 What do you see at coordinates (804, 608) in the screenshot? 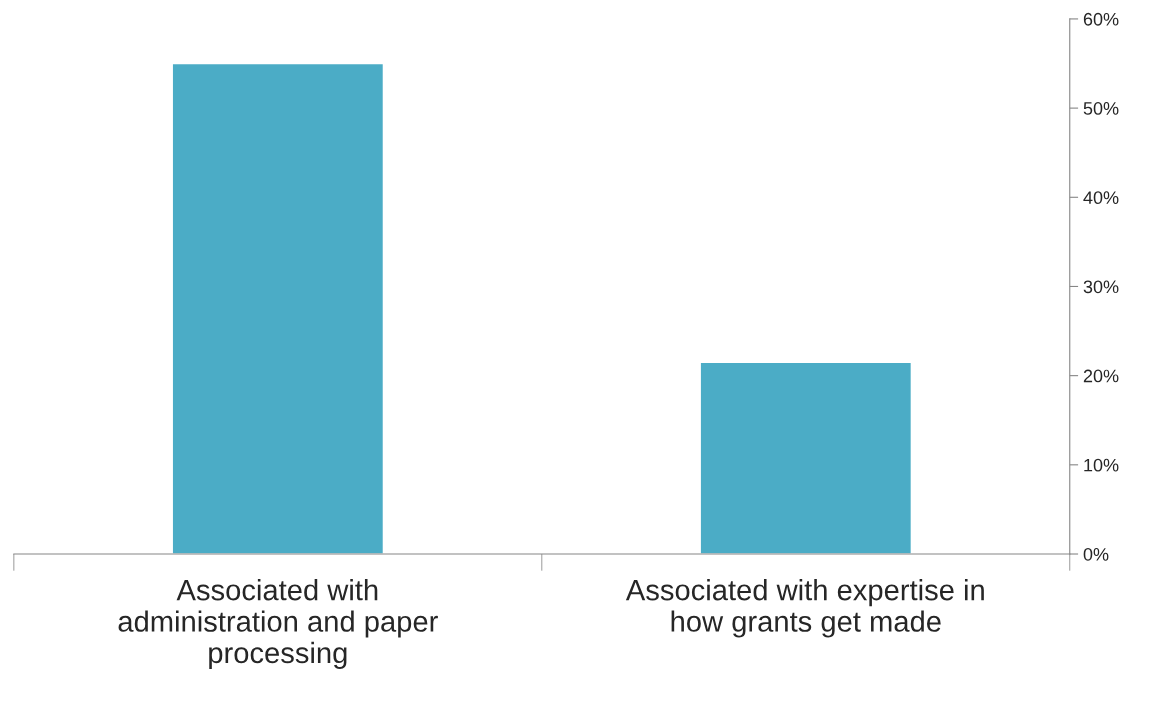
I see `x-tick-label: Associated with expertise in how grants get made` at bounding box center [804, 608].